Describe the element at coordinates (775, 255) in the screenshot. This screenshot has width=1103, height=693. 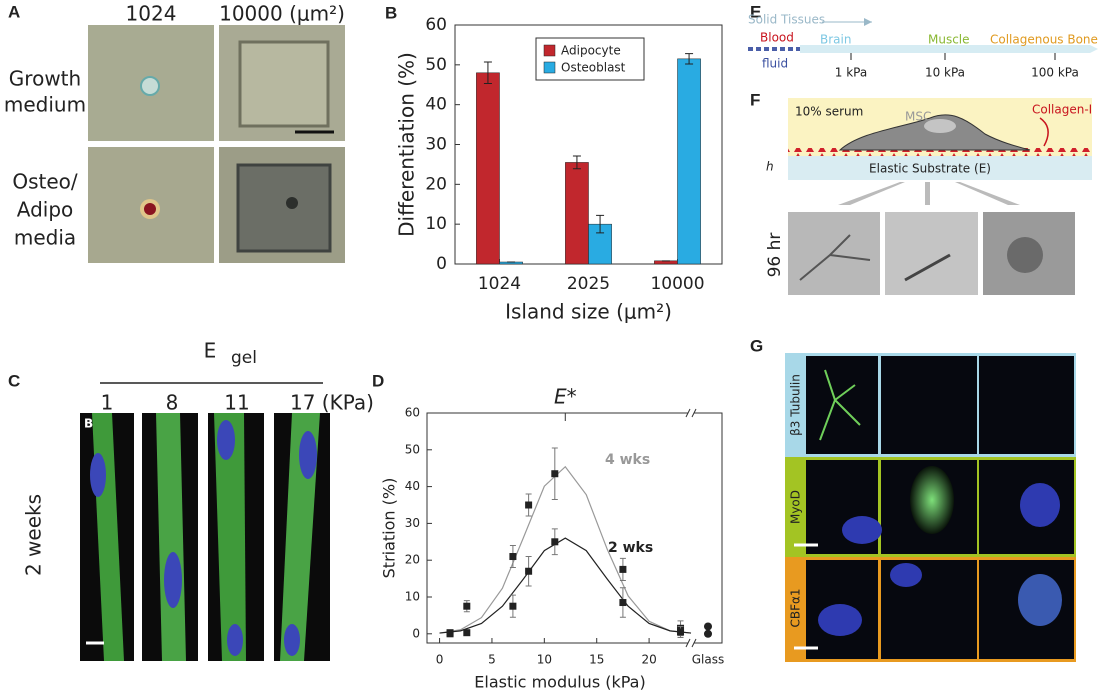
I see `time-label: 96 hr` at that location.